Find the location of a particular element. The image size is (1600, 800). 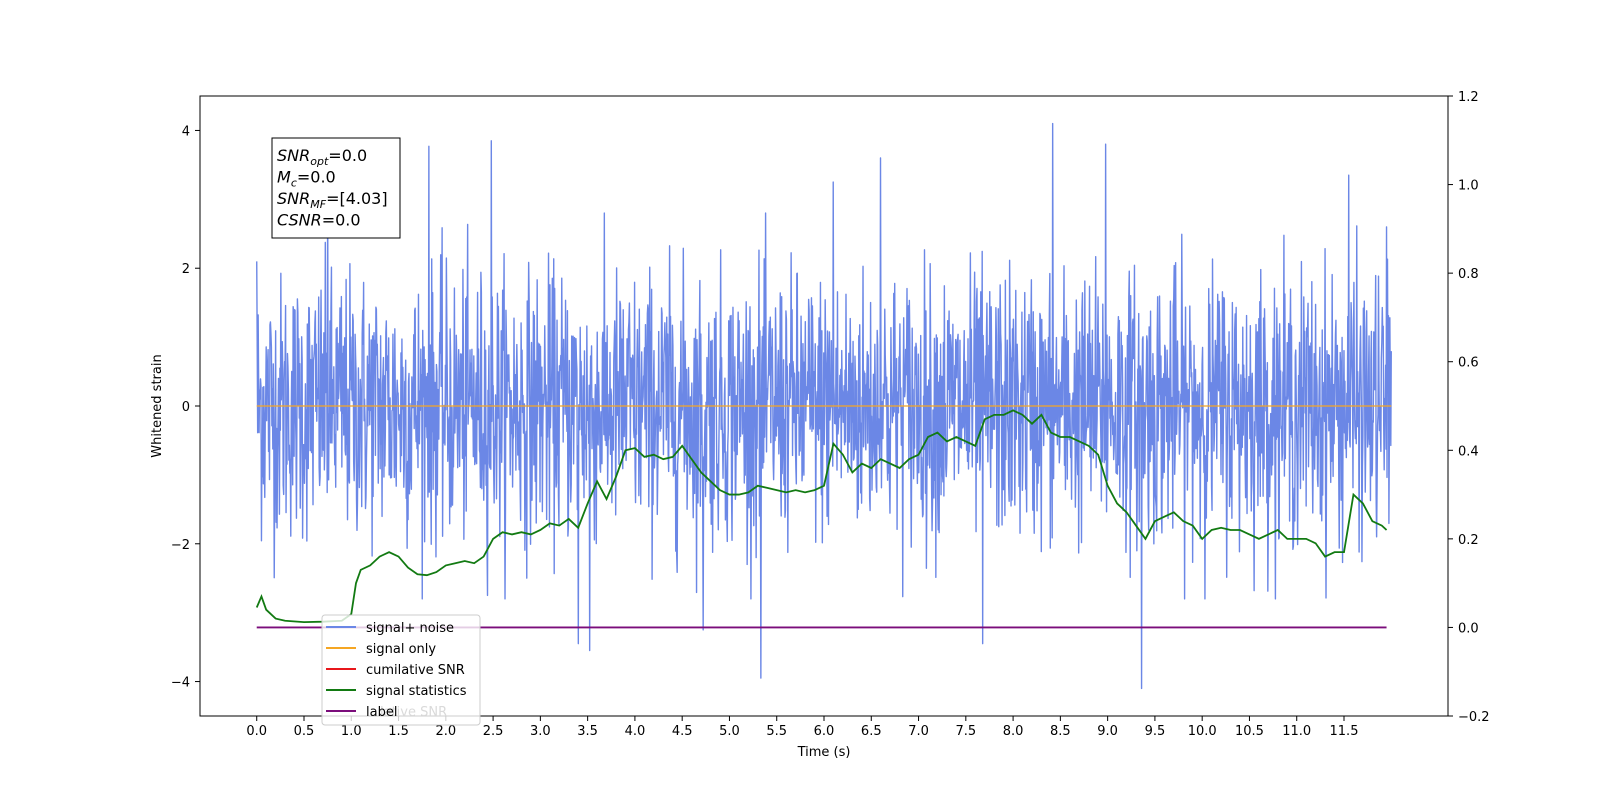

x-tick-label: 3.0 is located at coordinates (540, 731).